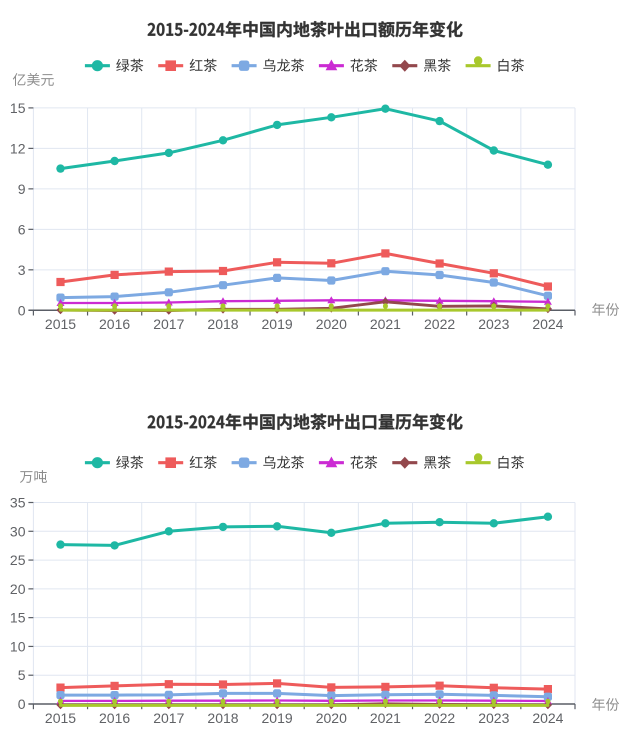 This screenshot has width=629, height=748. What do you see at coordinates (18, 646) in the screenshot?
I see `svg-text: 10` at bounding box center [18, 646].